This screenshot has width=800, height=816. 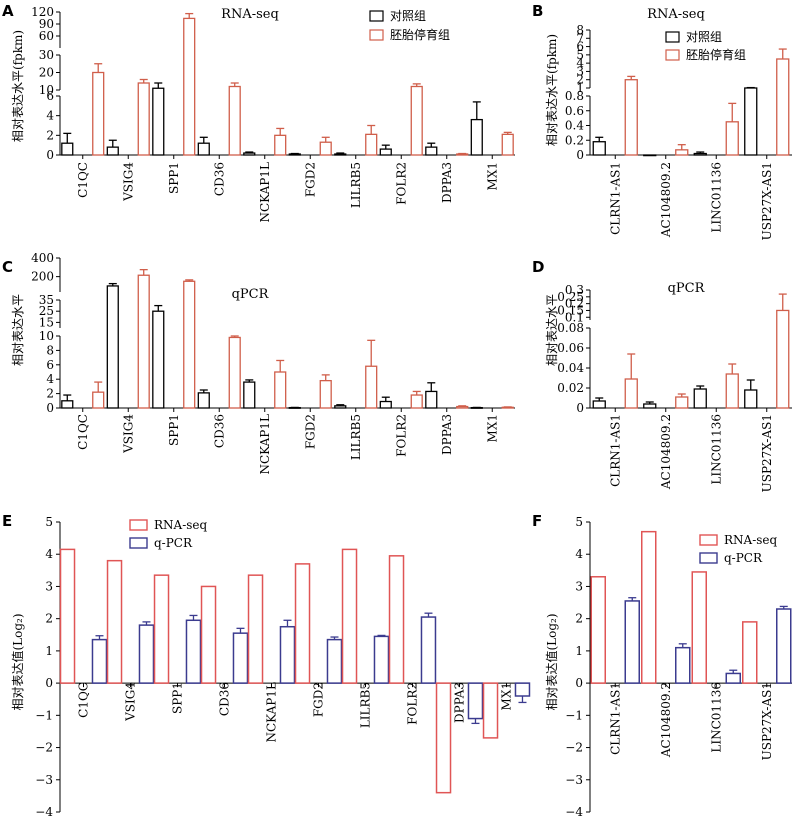 What do you see at coordinates (687, 288) in the screenshot?
I see `panel-d-title: qPCR` at bounding box center [687, 288].